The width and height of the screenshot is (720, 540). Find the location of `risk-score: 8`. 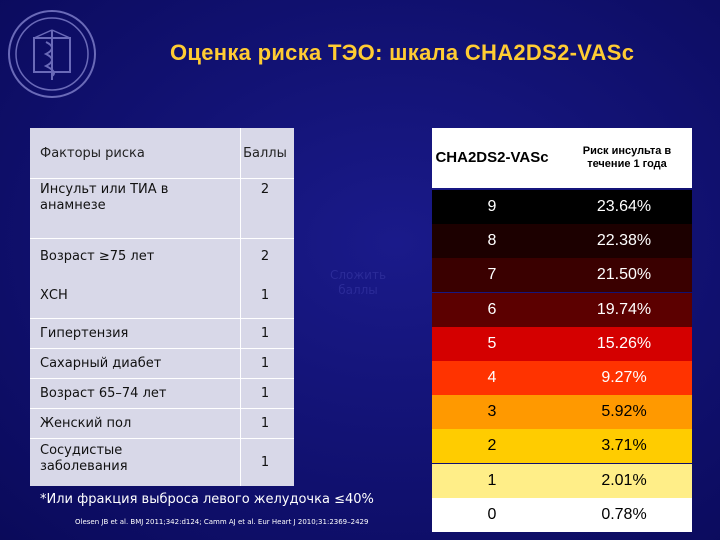

risk-score: 8 is located at coordinates (492, 241).